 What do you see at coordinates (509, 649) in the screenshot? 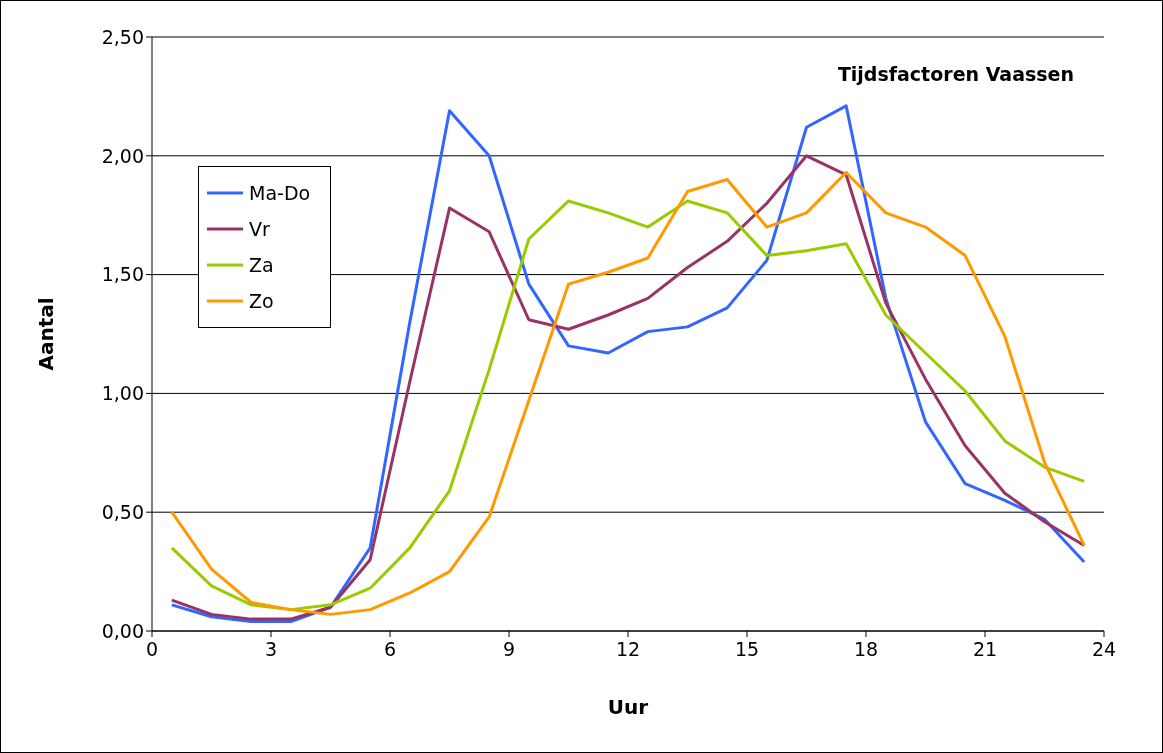
I see `x-tick-label: 9` at bounding box center [509, 649].